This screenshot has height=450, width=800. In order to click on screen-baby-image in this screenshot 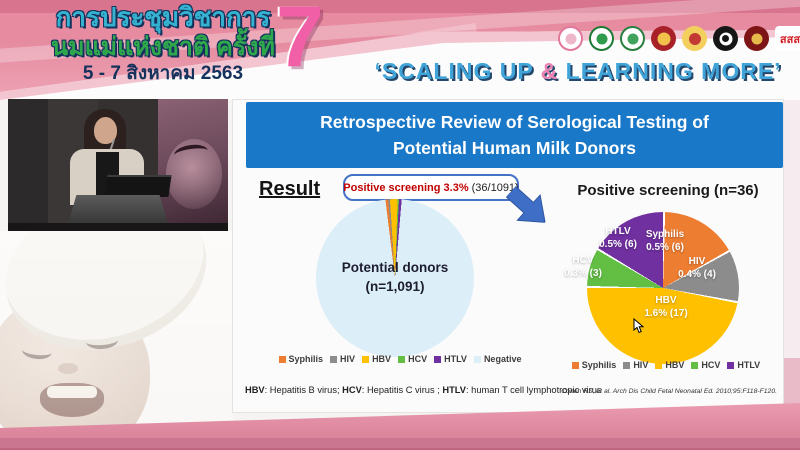, I will do `click(194, 174)`.